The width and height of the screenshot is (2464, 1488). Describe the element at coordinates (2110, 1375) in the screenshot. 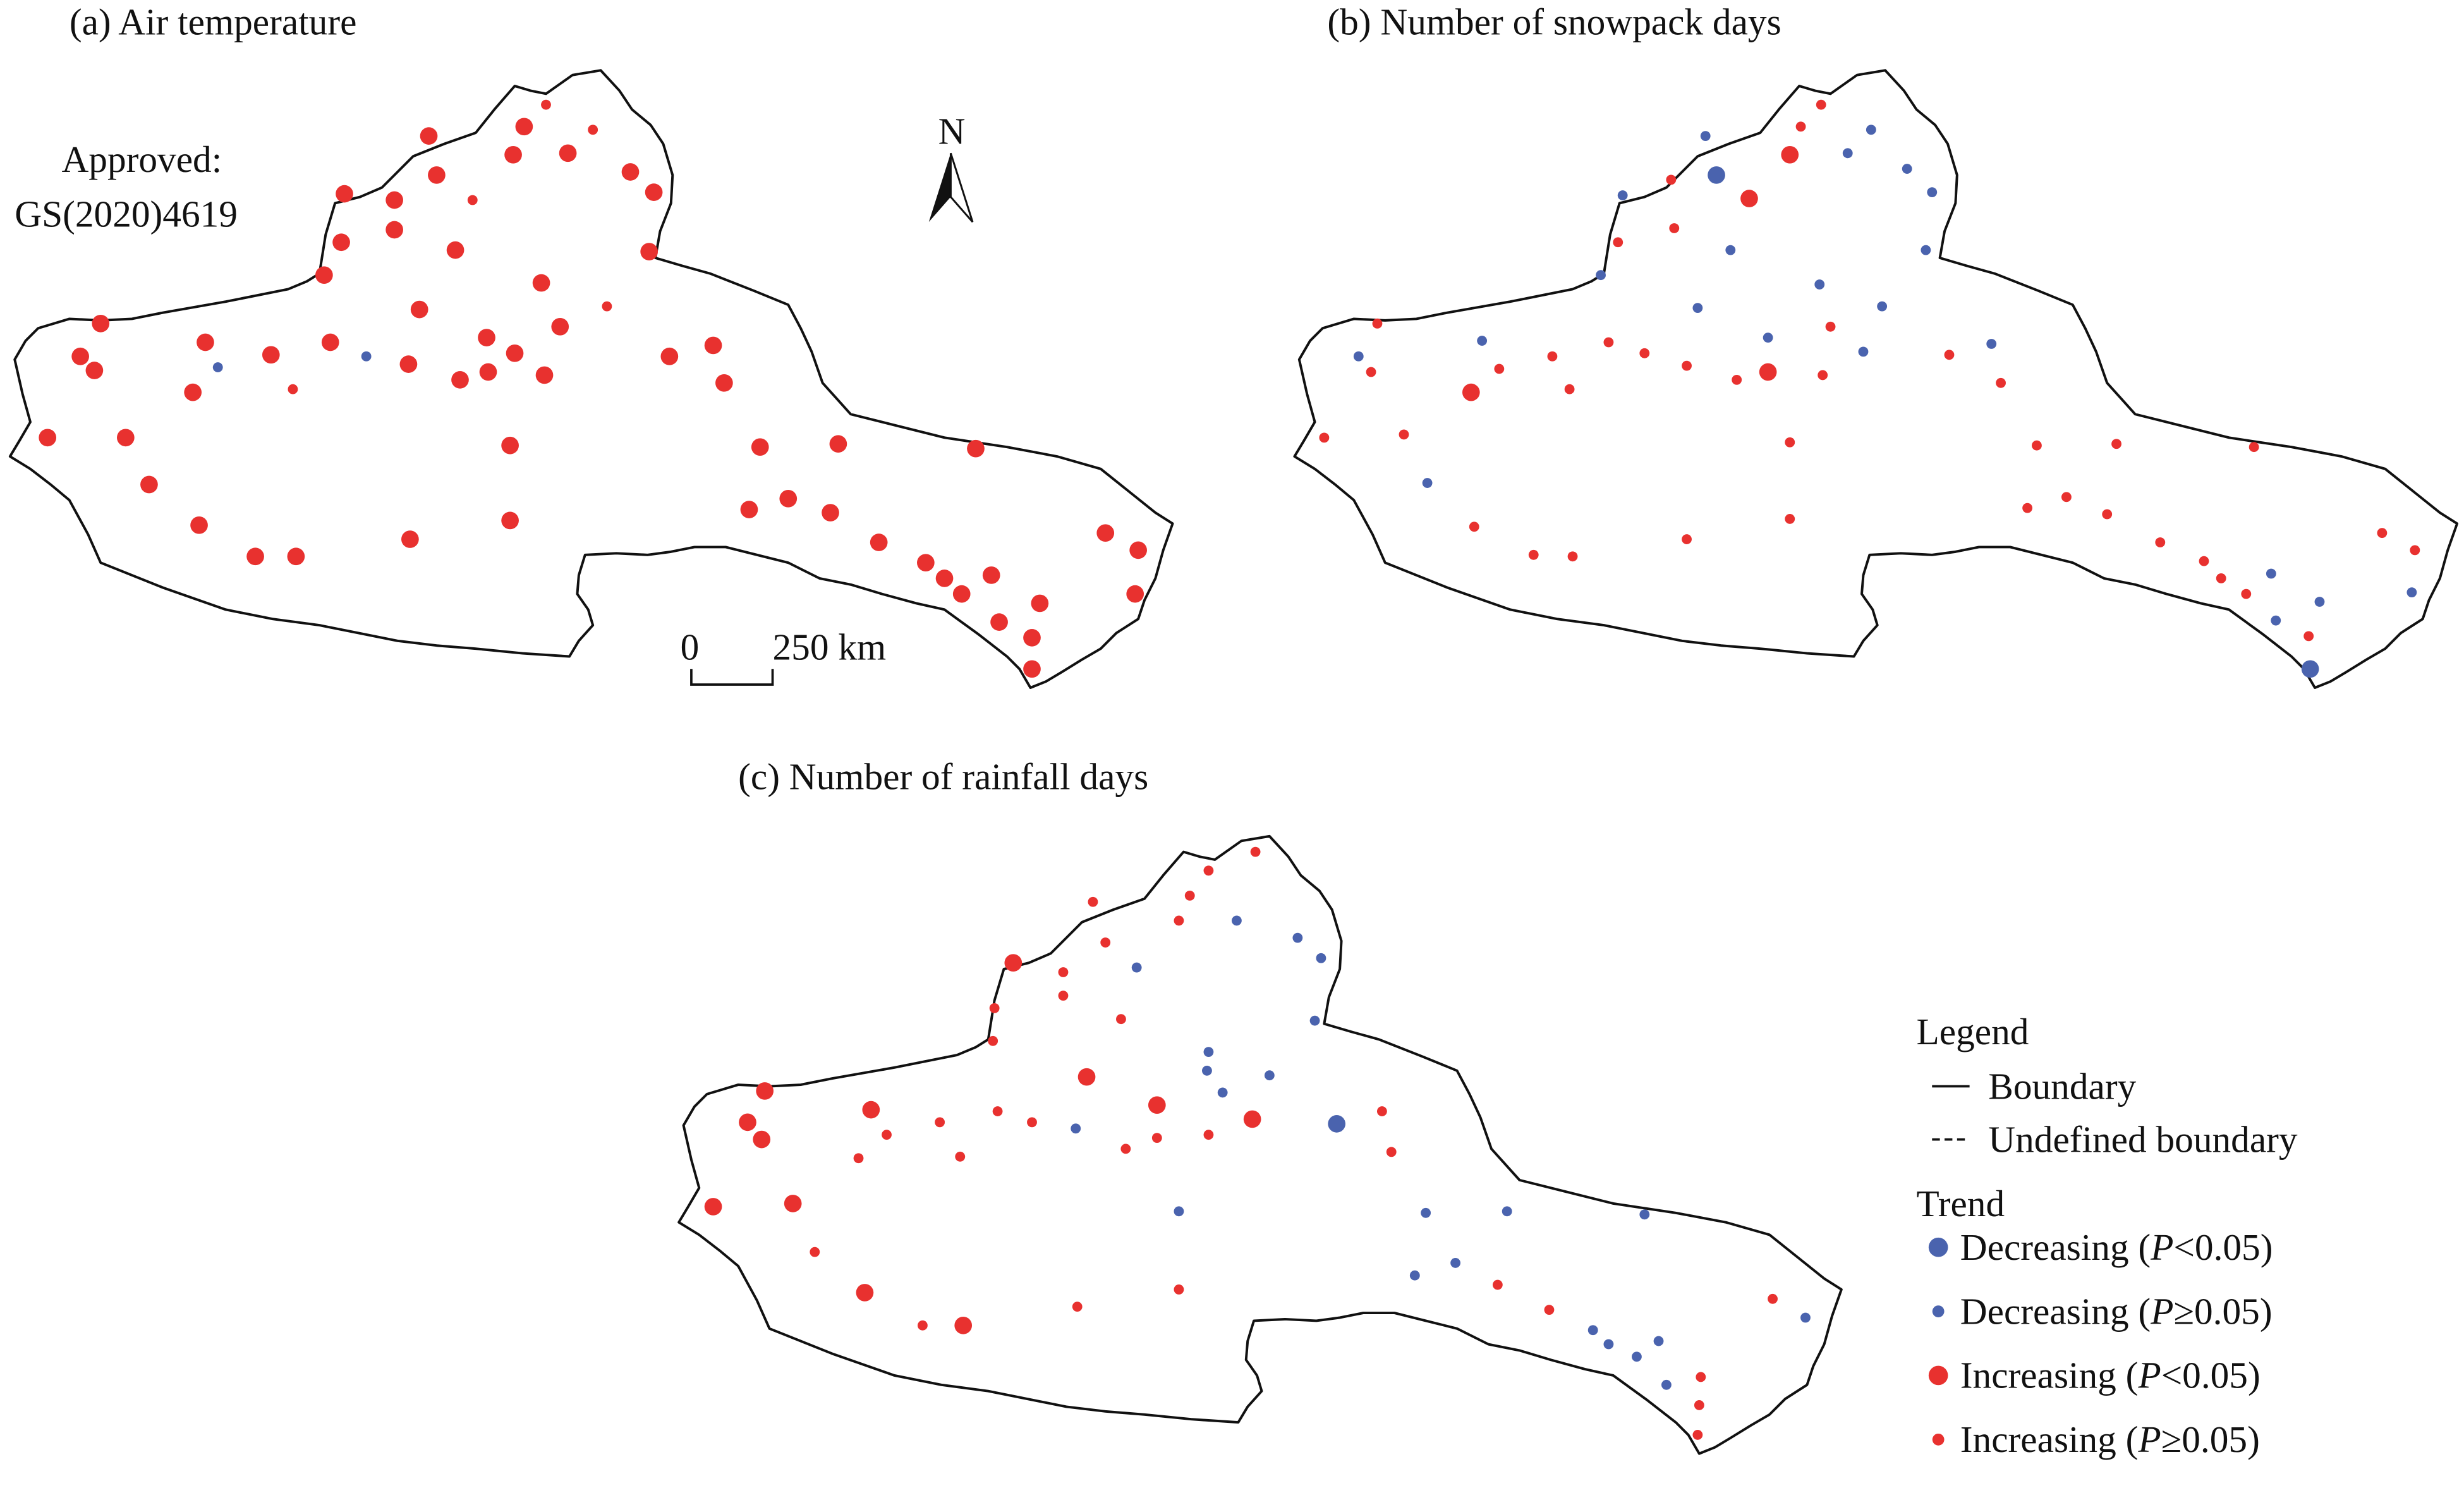

I see `legend-label: Increasing (P<0.05)` at that location.